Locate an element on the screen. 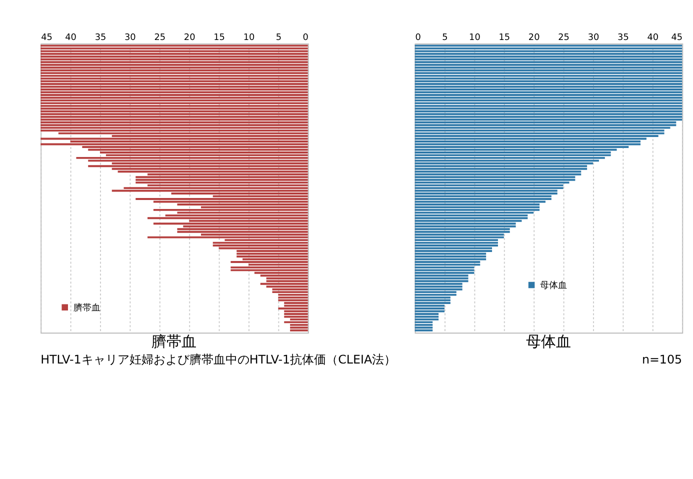 This screenshot has width=693, height=479. x-axis-title: 母体血 is located at coordinates (548, 341).